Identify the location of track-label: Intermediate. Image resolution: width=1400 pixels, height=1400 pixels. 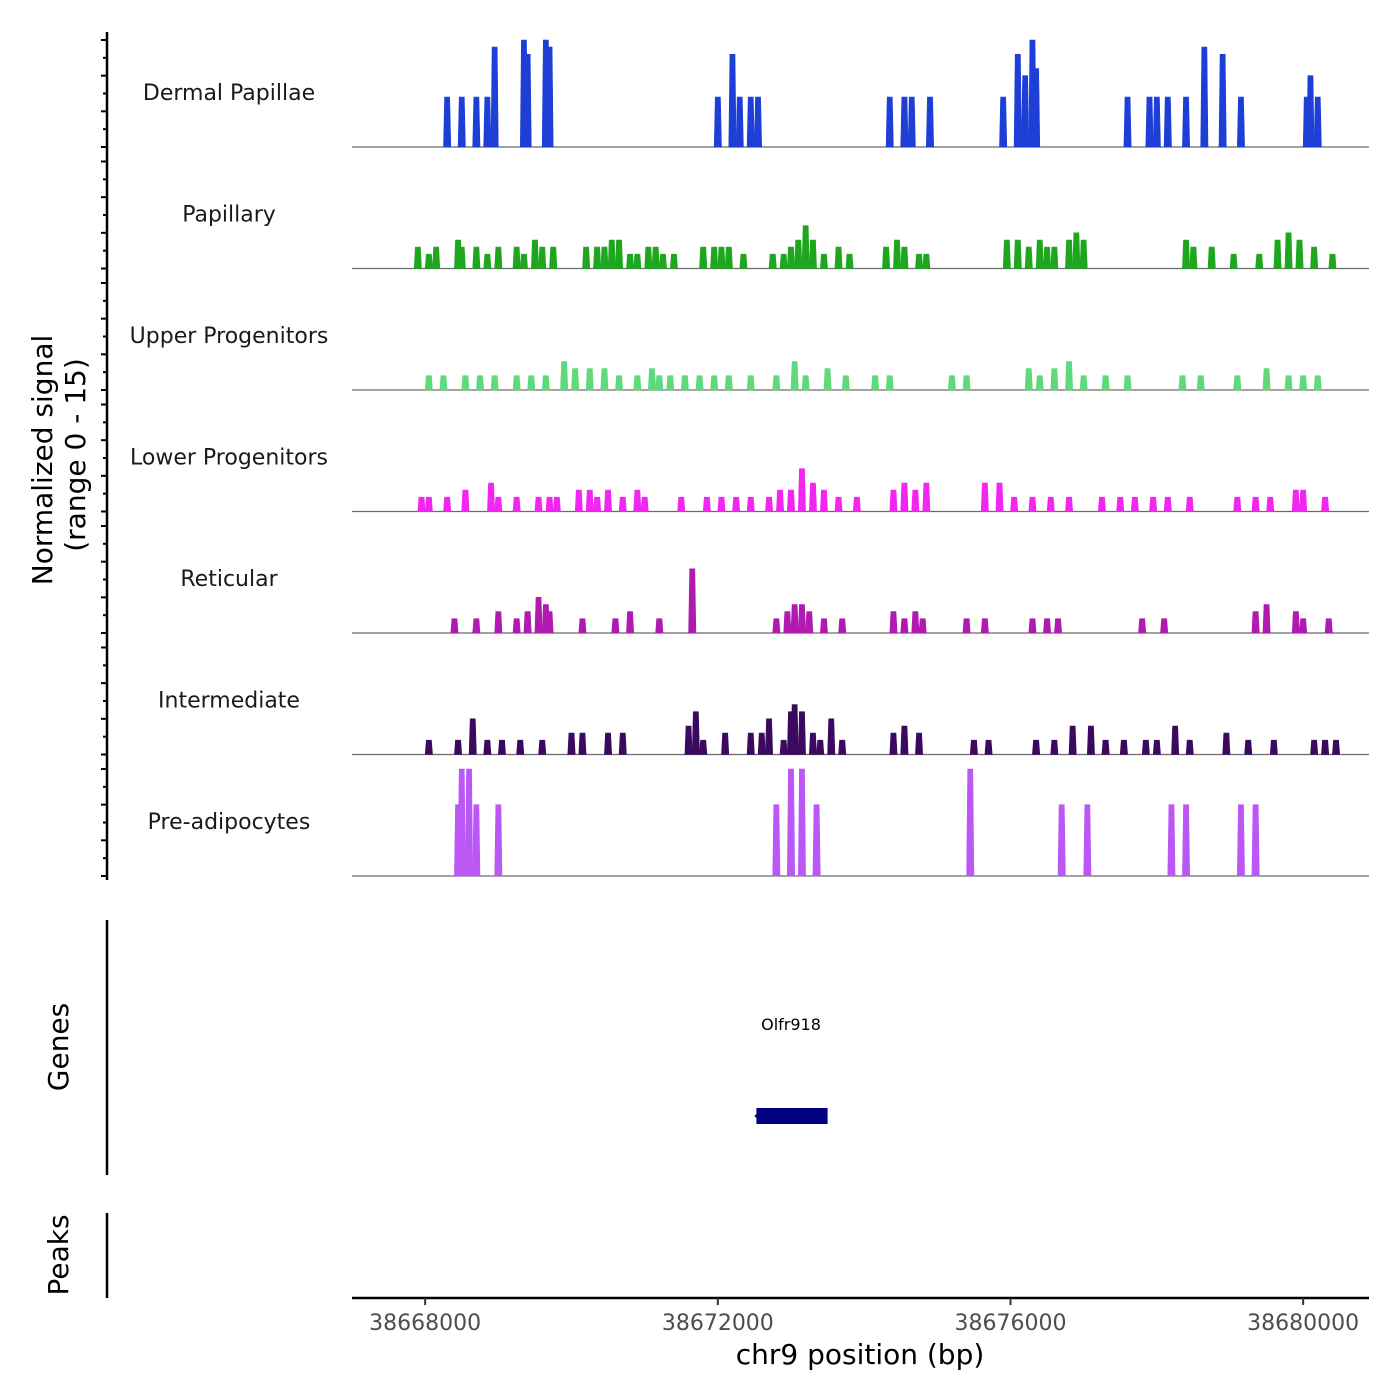
(229, 701).